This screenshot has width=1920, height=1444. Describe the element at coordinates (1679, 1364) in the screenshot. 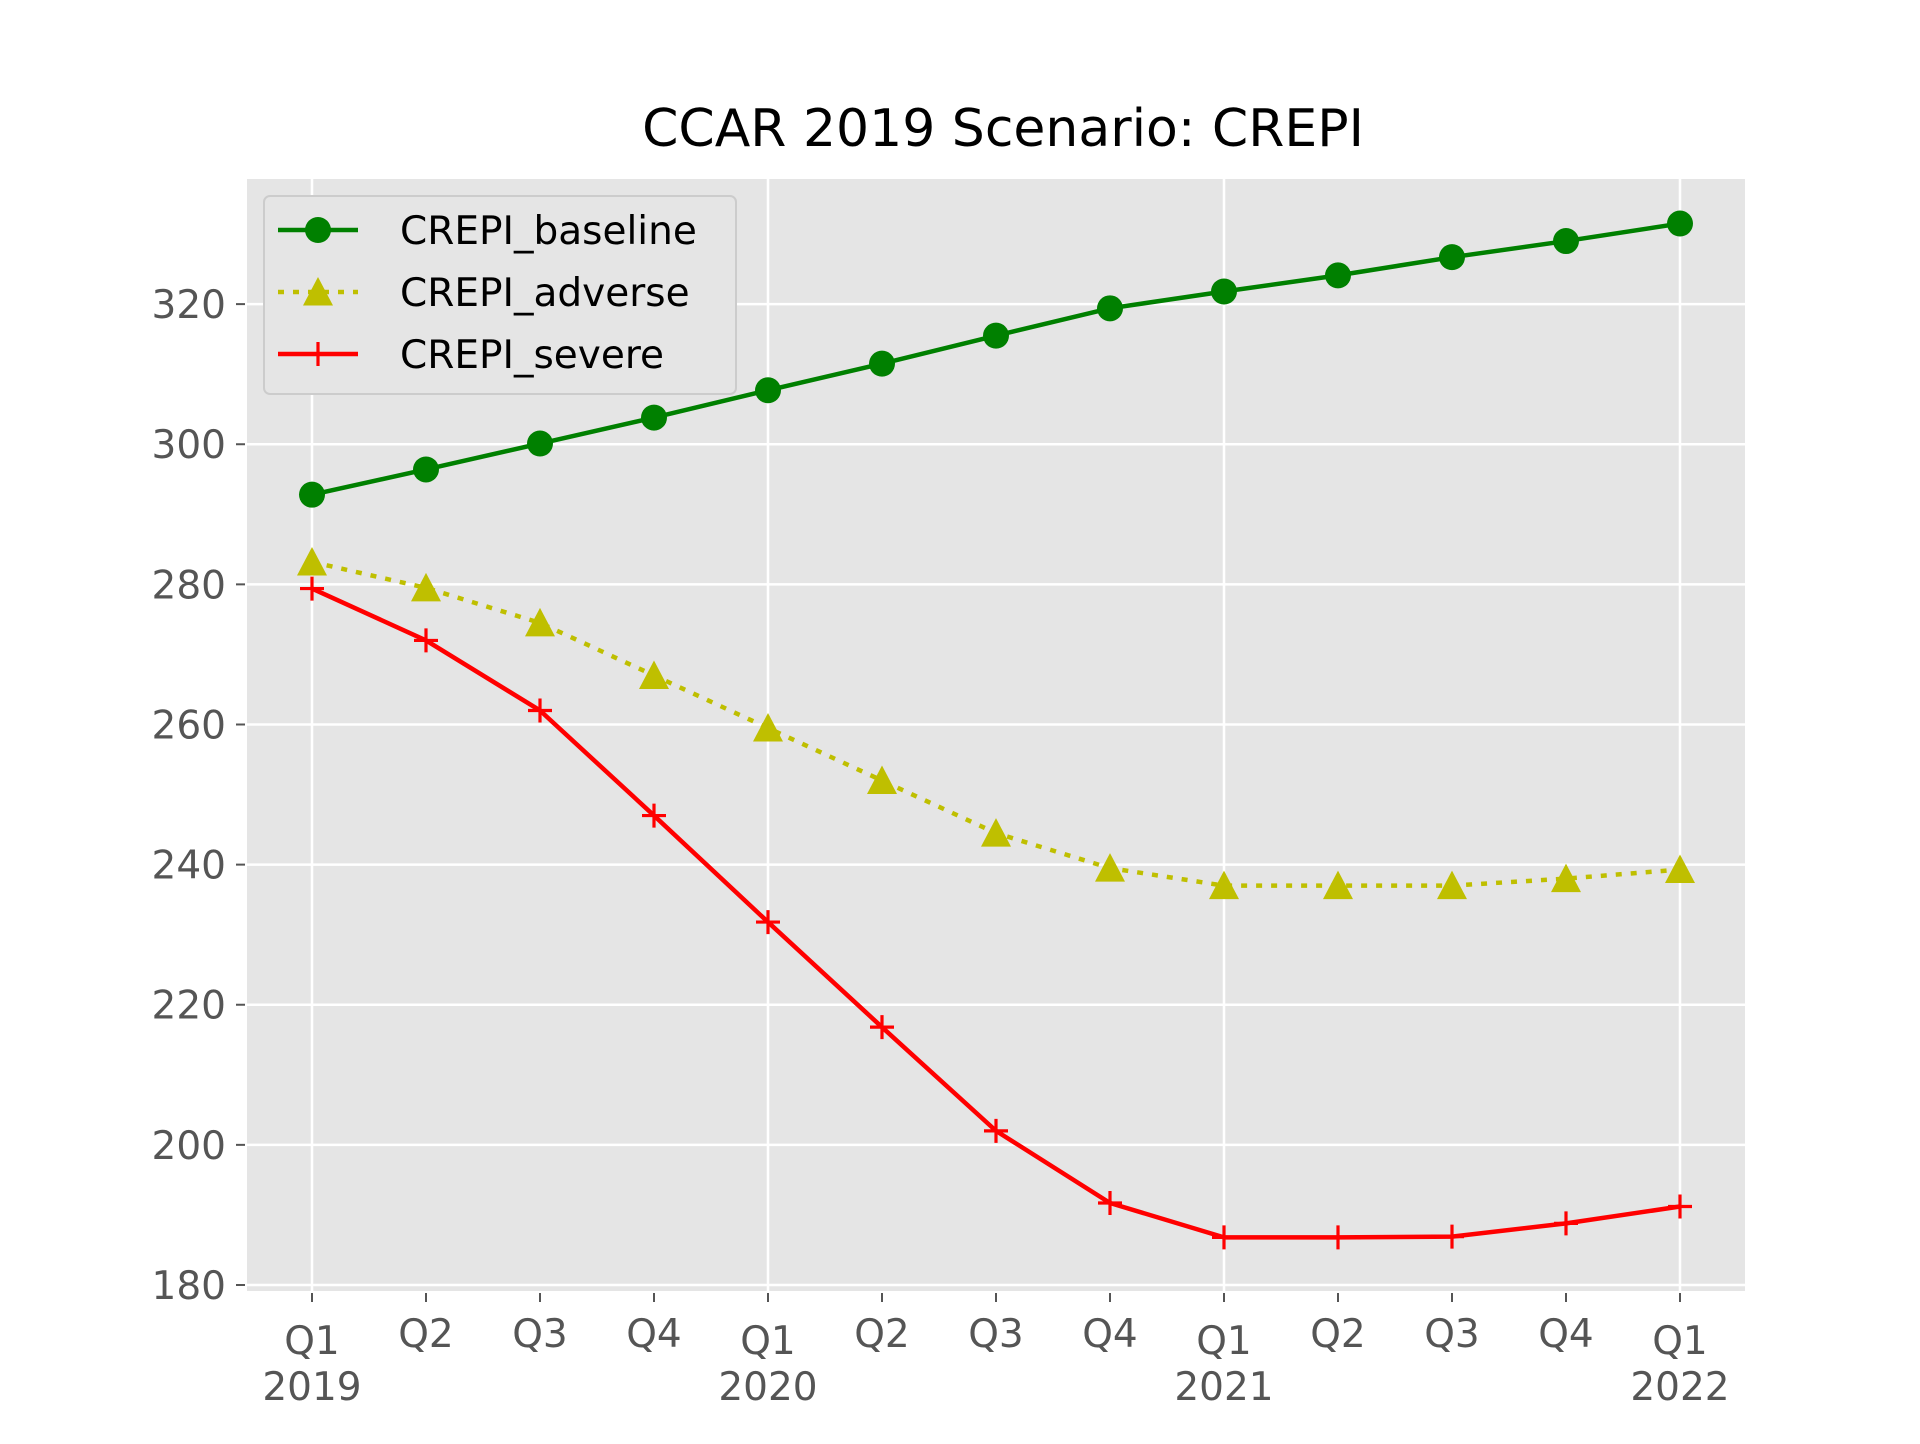

I see `x-tick-label: Q1 2022` at that location.